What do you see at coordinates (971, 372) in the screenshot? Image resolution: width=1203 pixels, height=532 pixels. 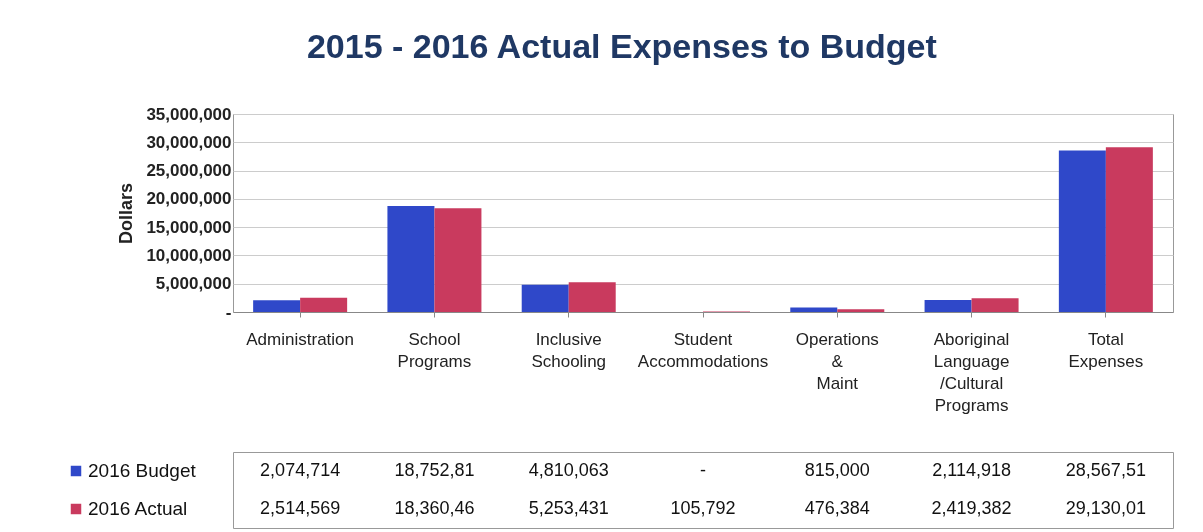 I see `x-tick-label: Aboriginal Language /Cultural Programs` at bounding box center [971, 372].